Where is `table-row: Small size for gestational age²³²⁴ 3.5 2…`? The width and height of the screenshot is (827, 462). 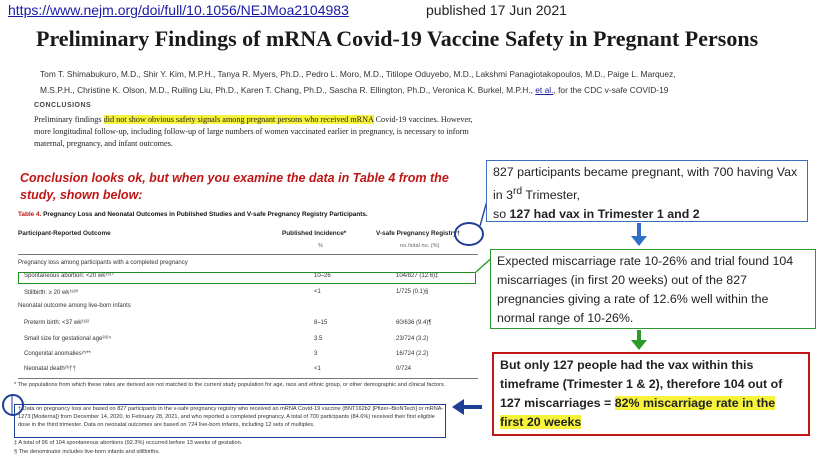 table-row: Small size for gestational age²³²⁴ 3.5 2… is located at coordinates (248, 341).